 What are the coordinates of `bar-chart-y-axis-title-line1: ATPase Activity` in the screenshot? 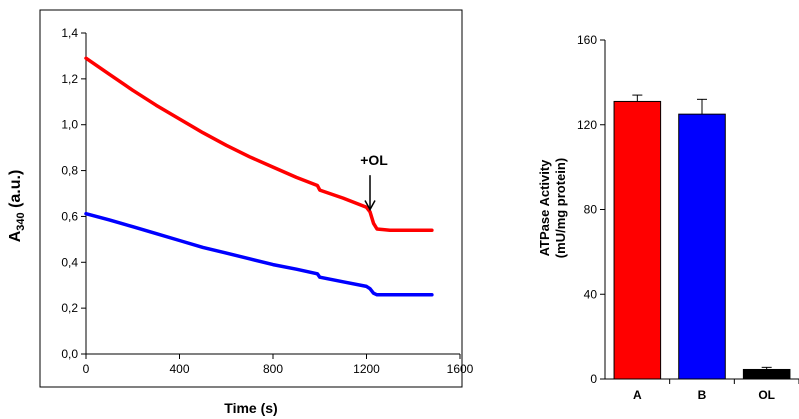 It's located at (544, 208).